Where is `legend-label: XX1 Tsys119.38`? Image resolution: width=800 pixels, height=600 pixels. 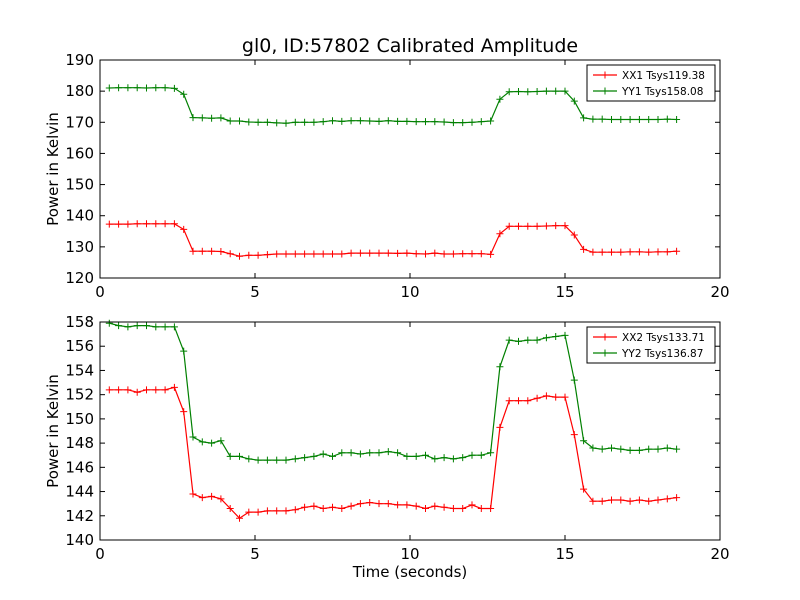
legend-label: XX1 Tsys119.38 is located at coordinates (663, 76).